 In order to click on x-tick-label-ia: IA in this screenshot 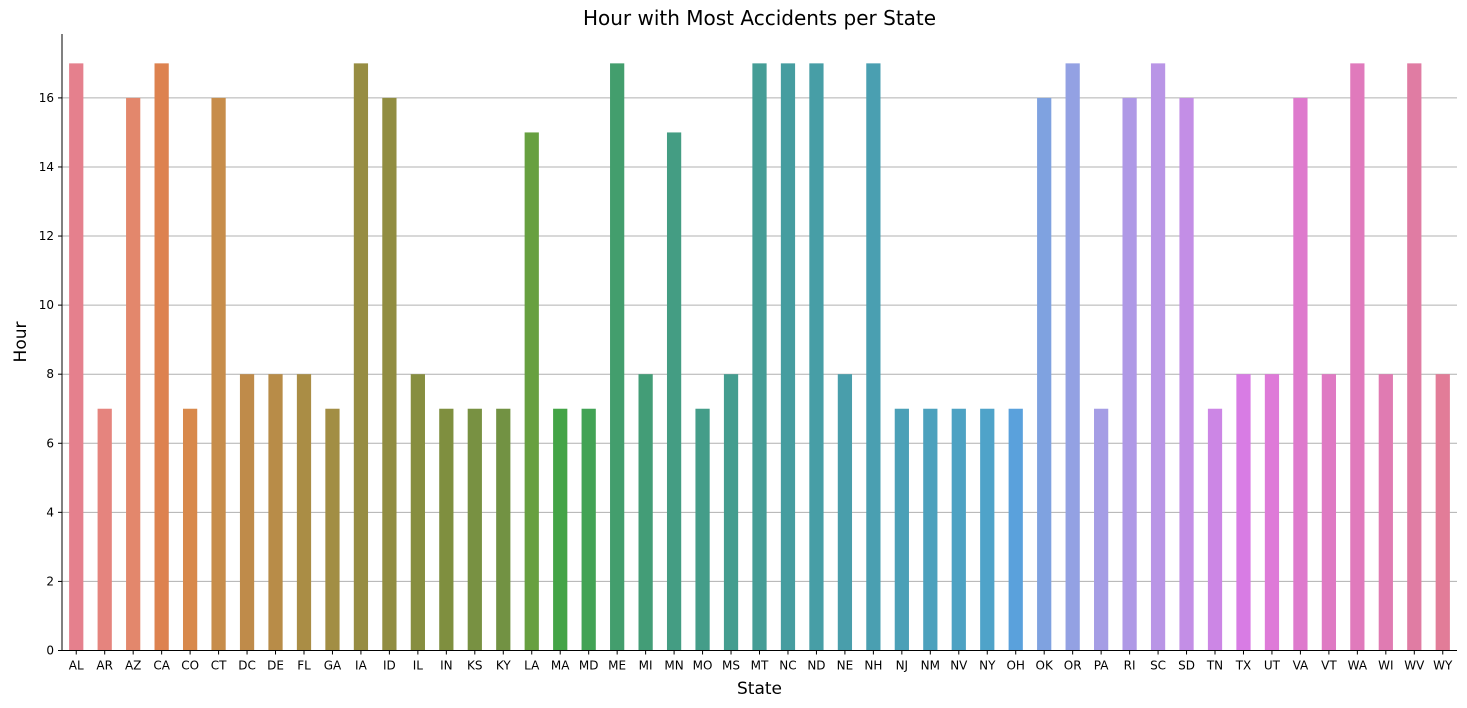, I will do `click(361, 666)`.